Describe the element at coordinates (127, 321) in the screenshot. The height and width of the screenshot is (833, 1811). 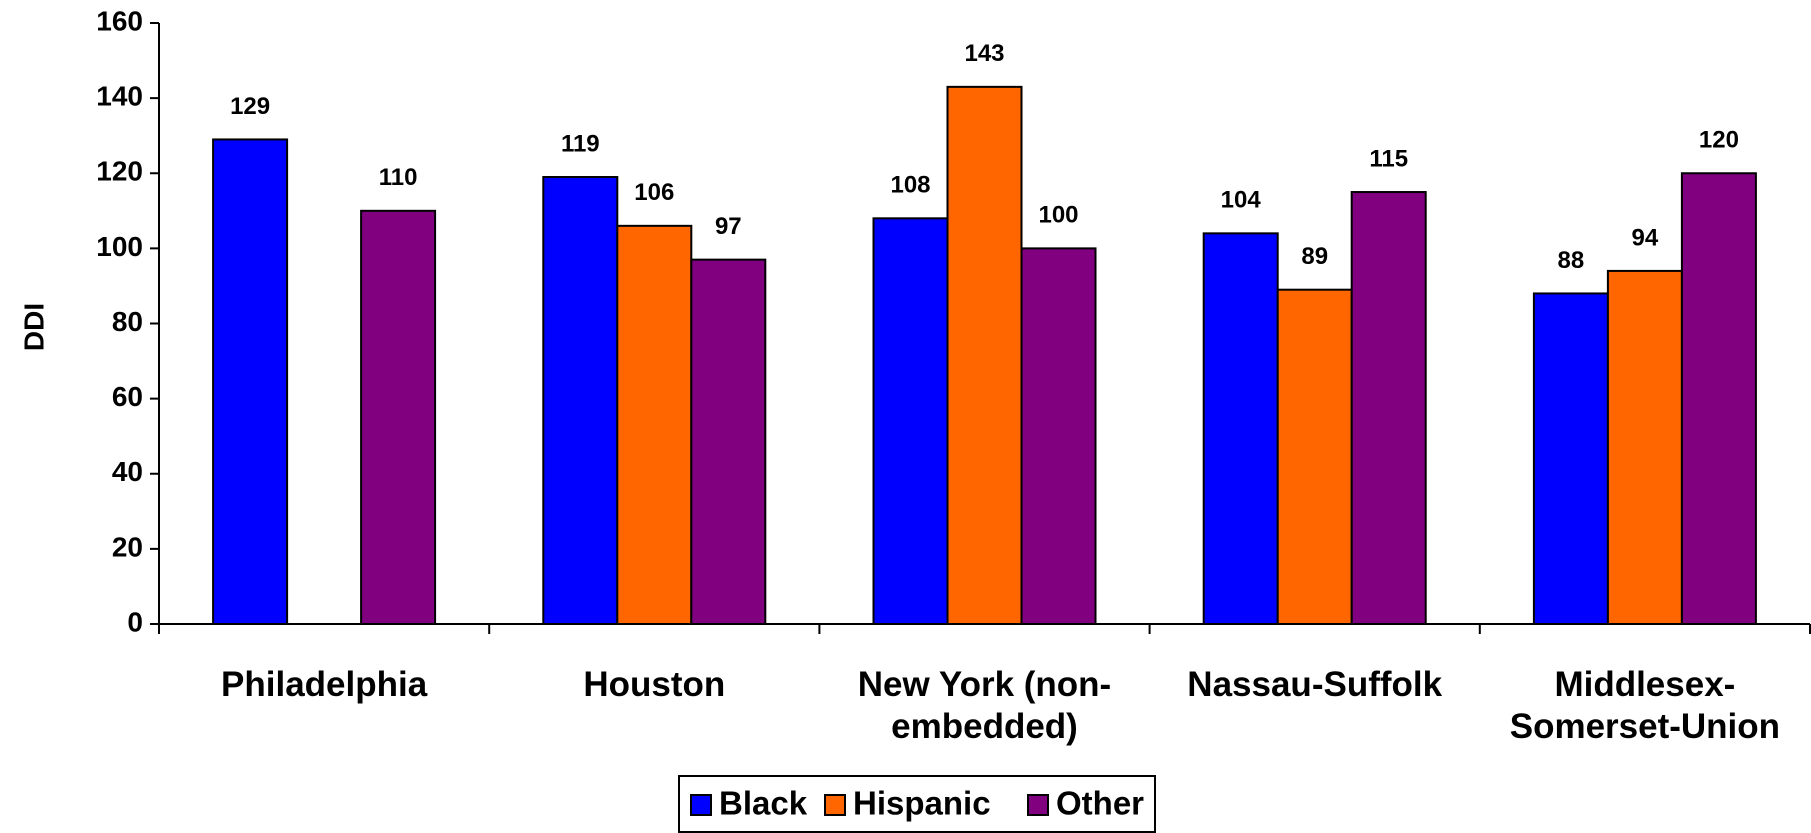
I see `y-tick-label: 80` at that location.